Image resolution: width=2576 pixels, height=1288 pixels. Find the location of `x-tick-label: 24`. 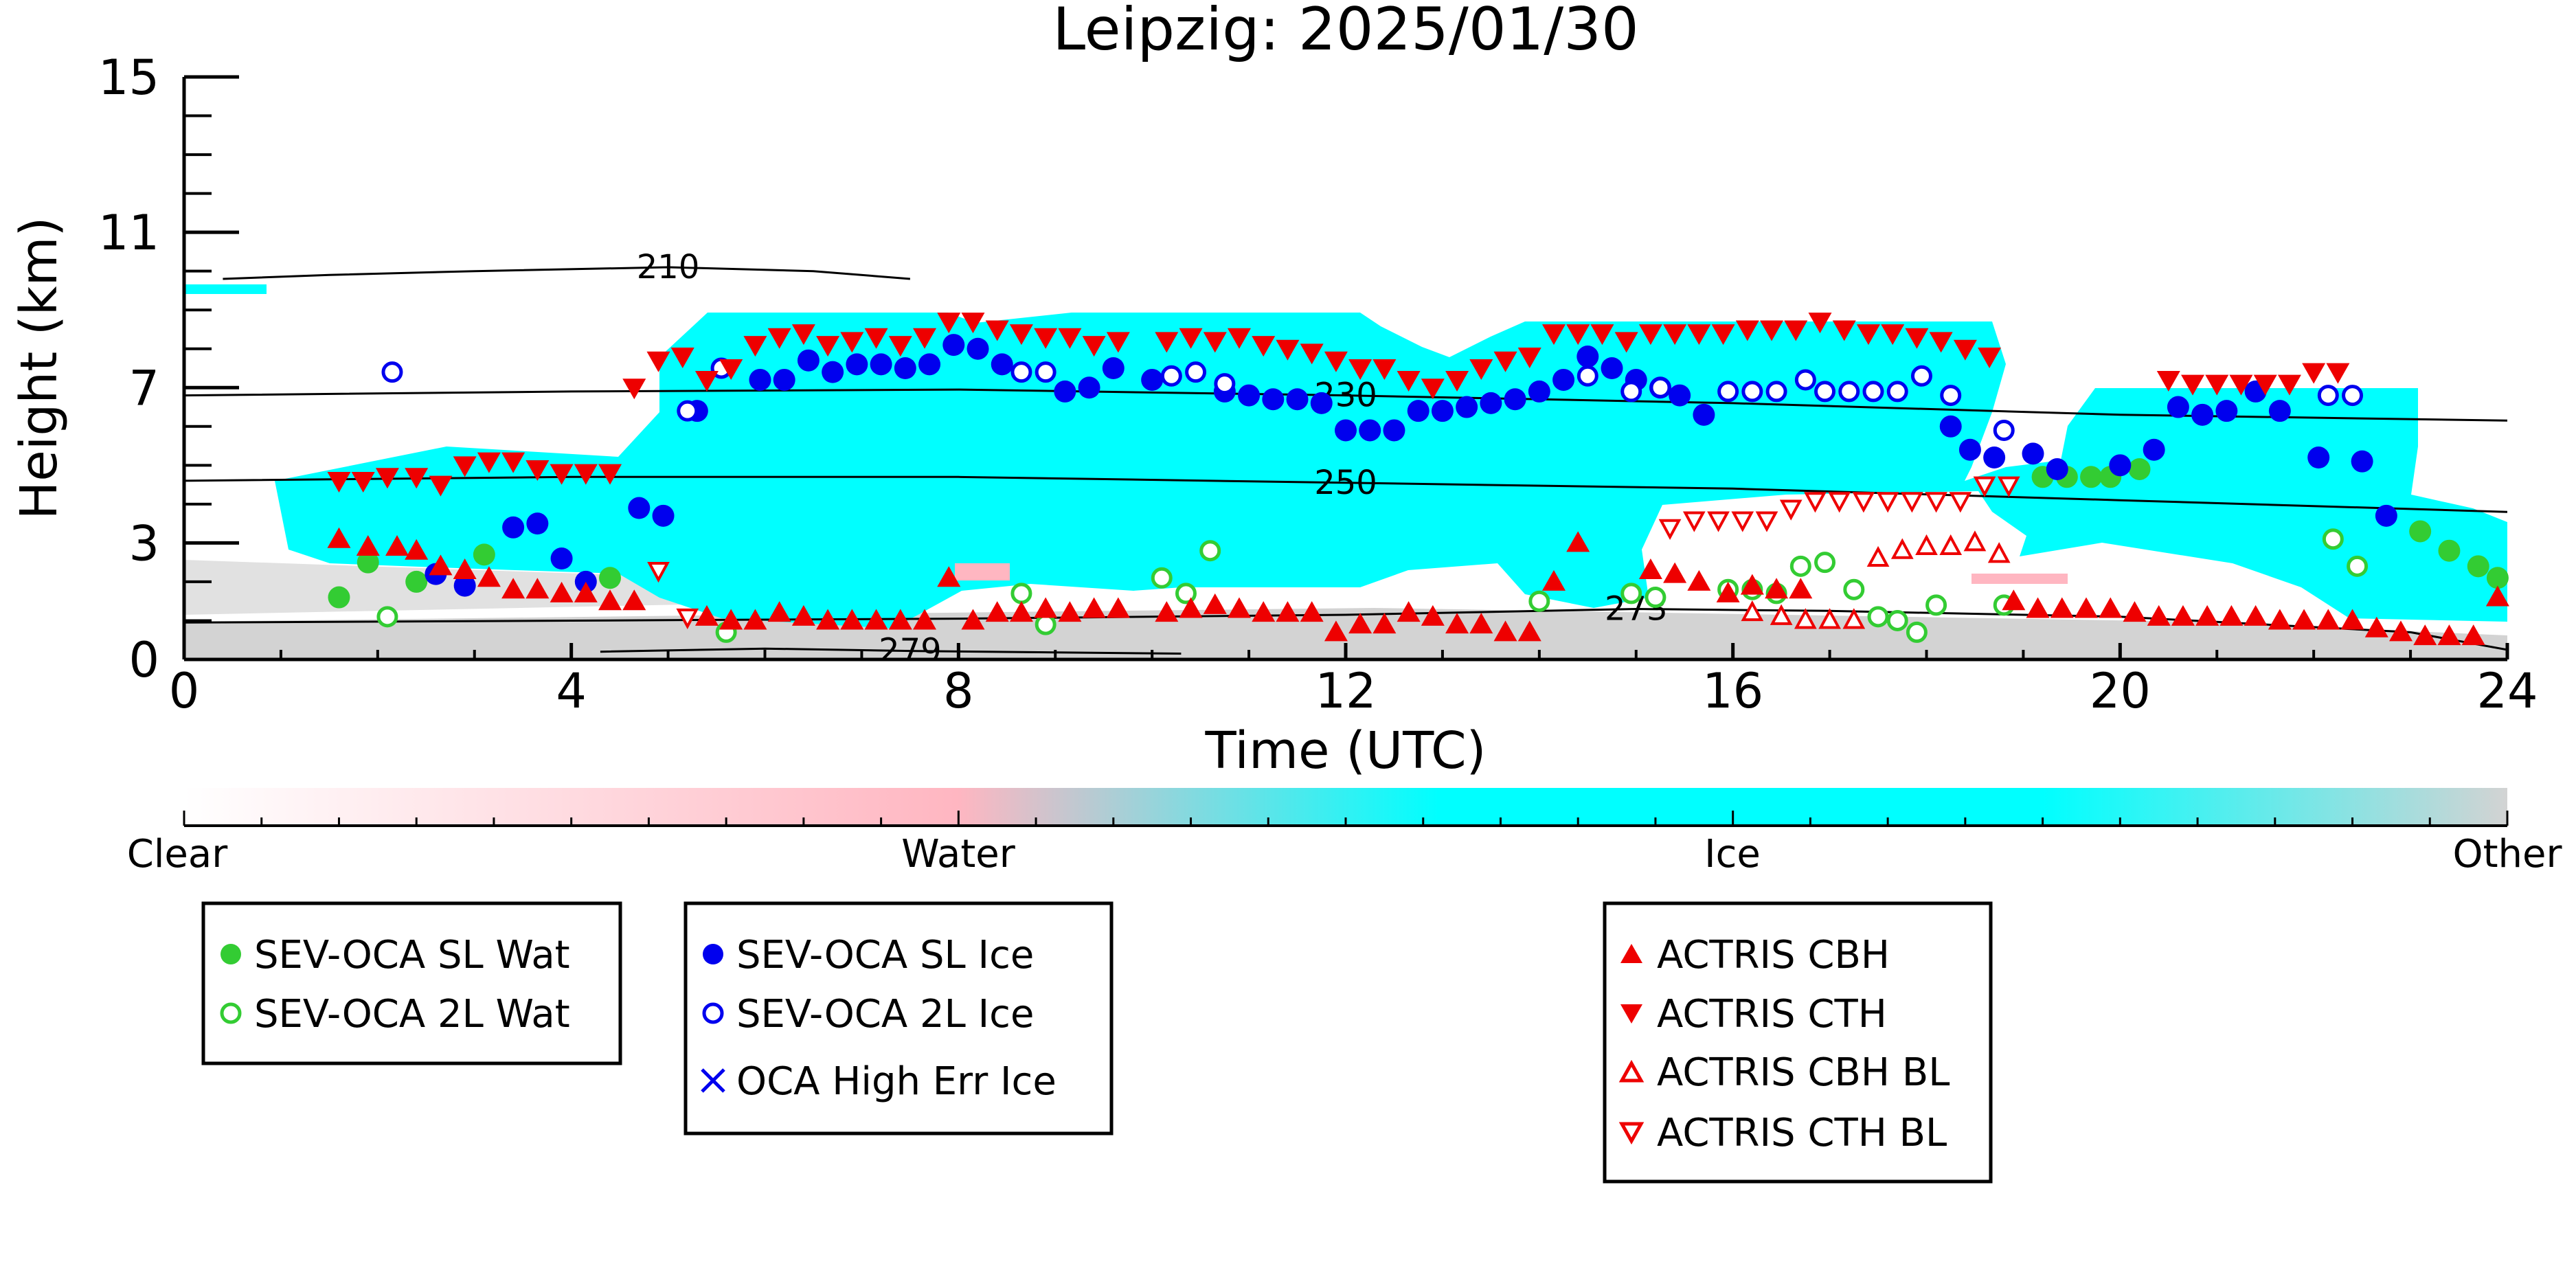

x-tick-label: 24 is located at coordinates (2507, 691).